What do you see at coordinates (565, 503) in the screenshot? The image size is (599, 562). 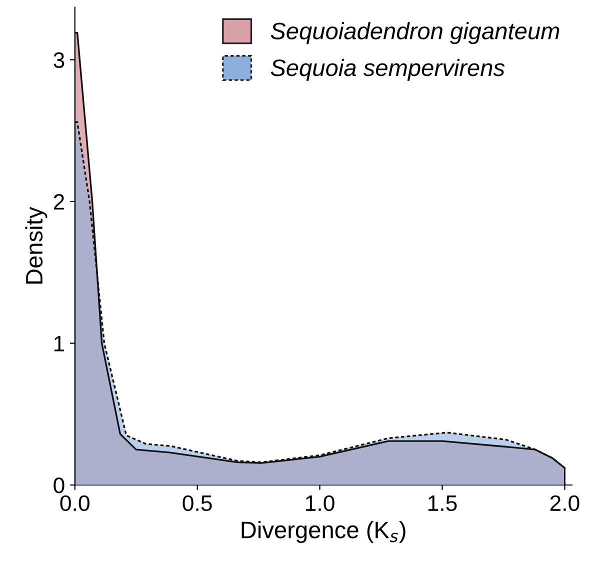 I see `x-tick-label: 2.0` at bounding box center [565, 503].